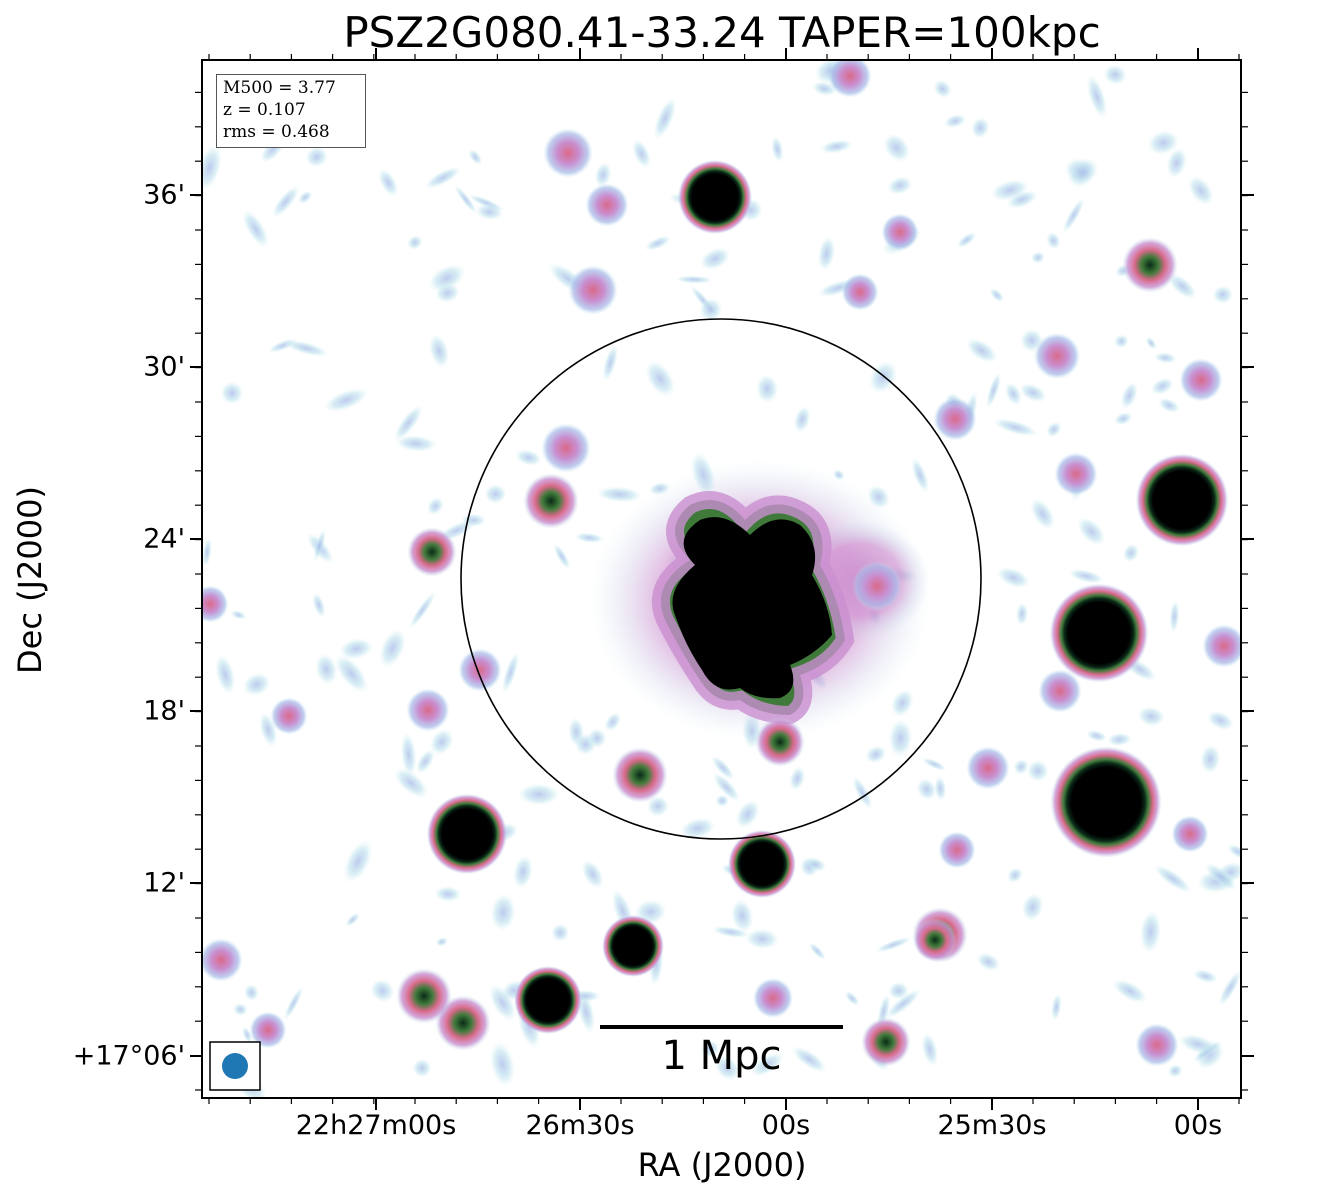  Describe the element at coordinates (30, 580) in the screenshot. I see `y-axis-label: Dec (J2000)` at that location.